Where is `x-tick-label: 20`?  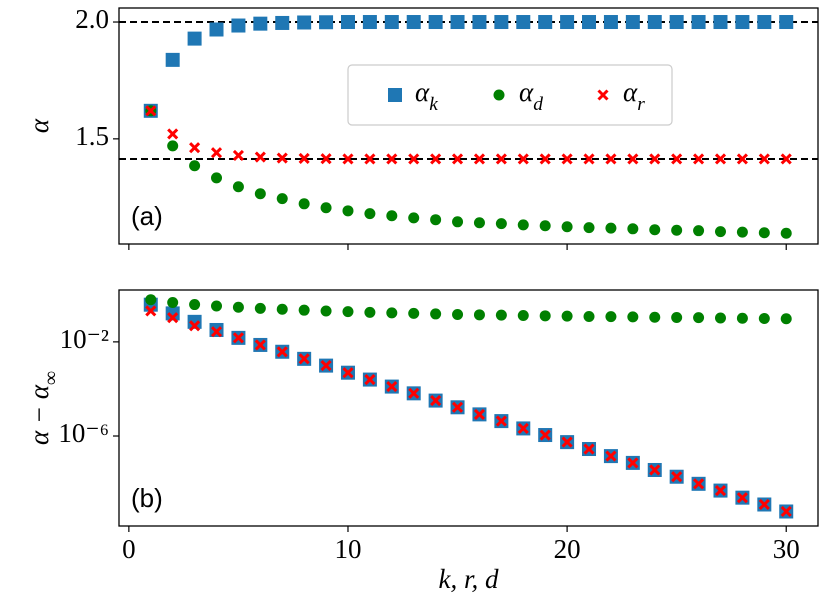 x-tick-label: 20 is located at coordinates (567, 549).